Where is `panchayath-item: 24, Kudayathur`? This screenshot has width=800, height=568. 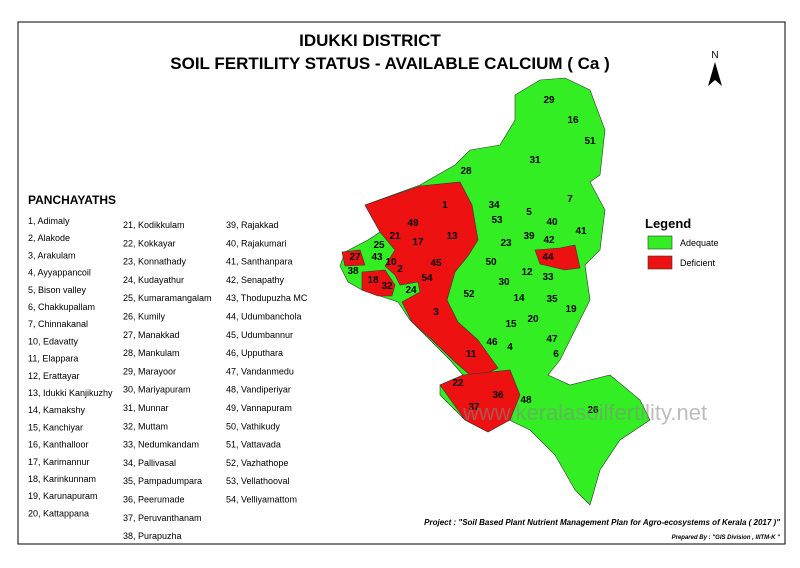
panchayath-item: 24, Kudayathur is located at coordinates (153, 280).